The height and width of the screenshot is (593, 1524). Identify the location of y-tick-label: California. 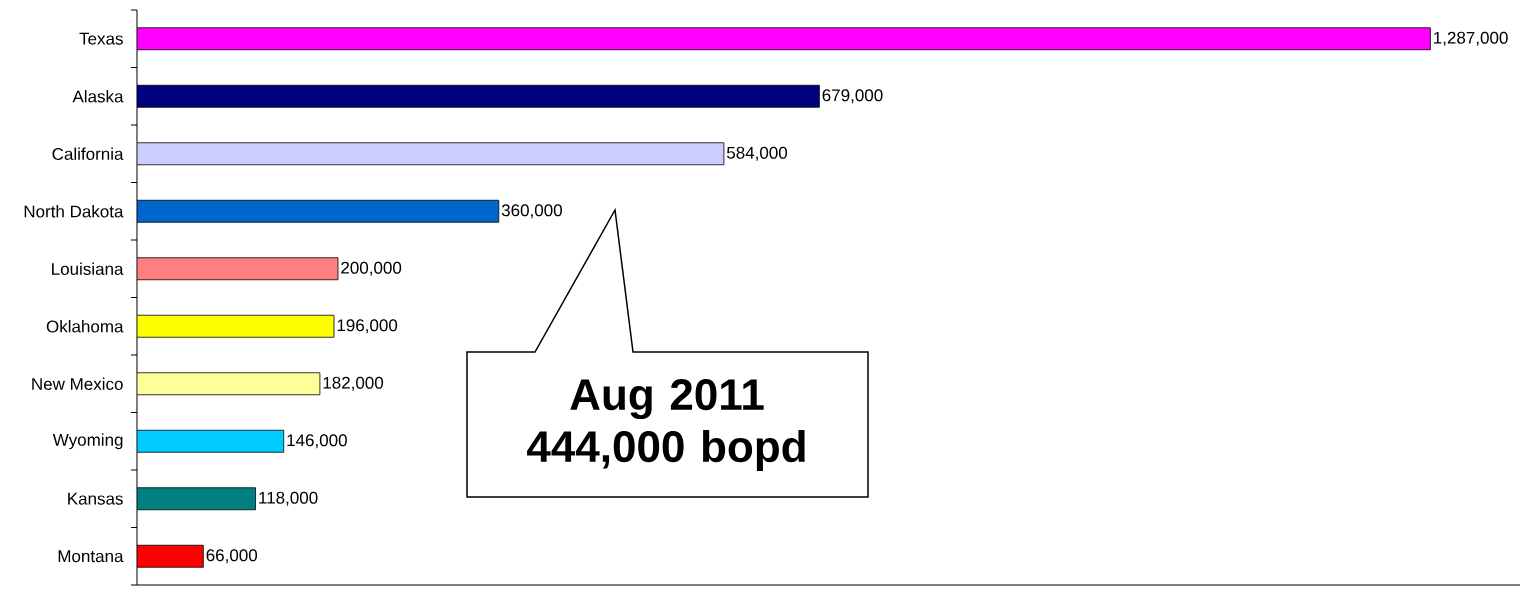
(88, 154).